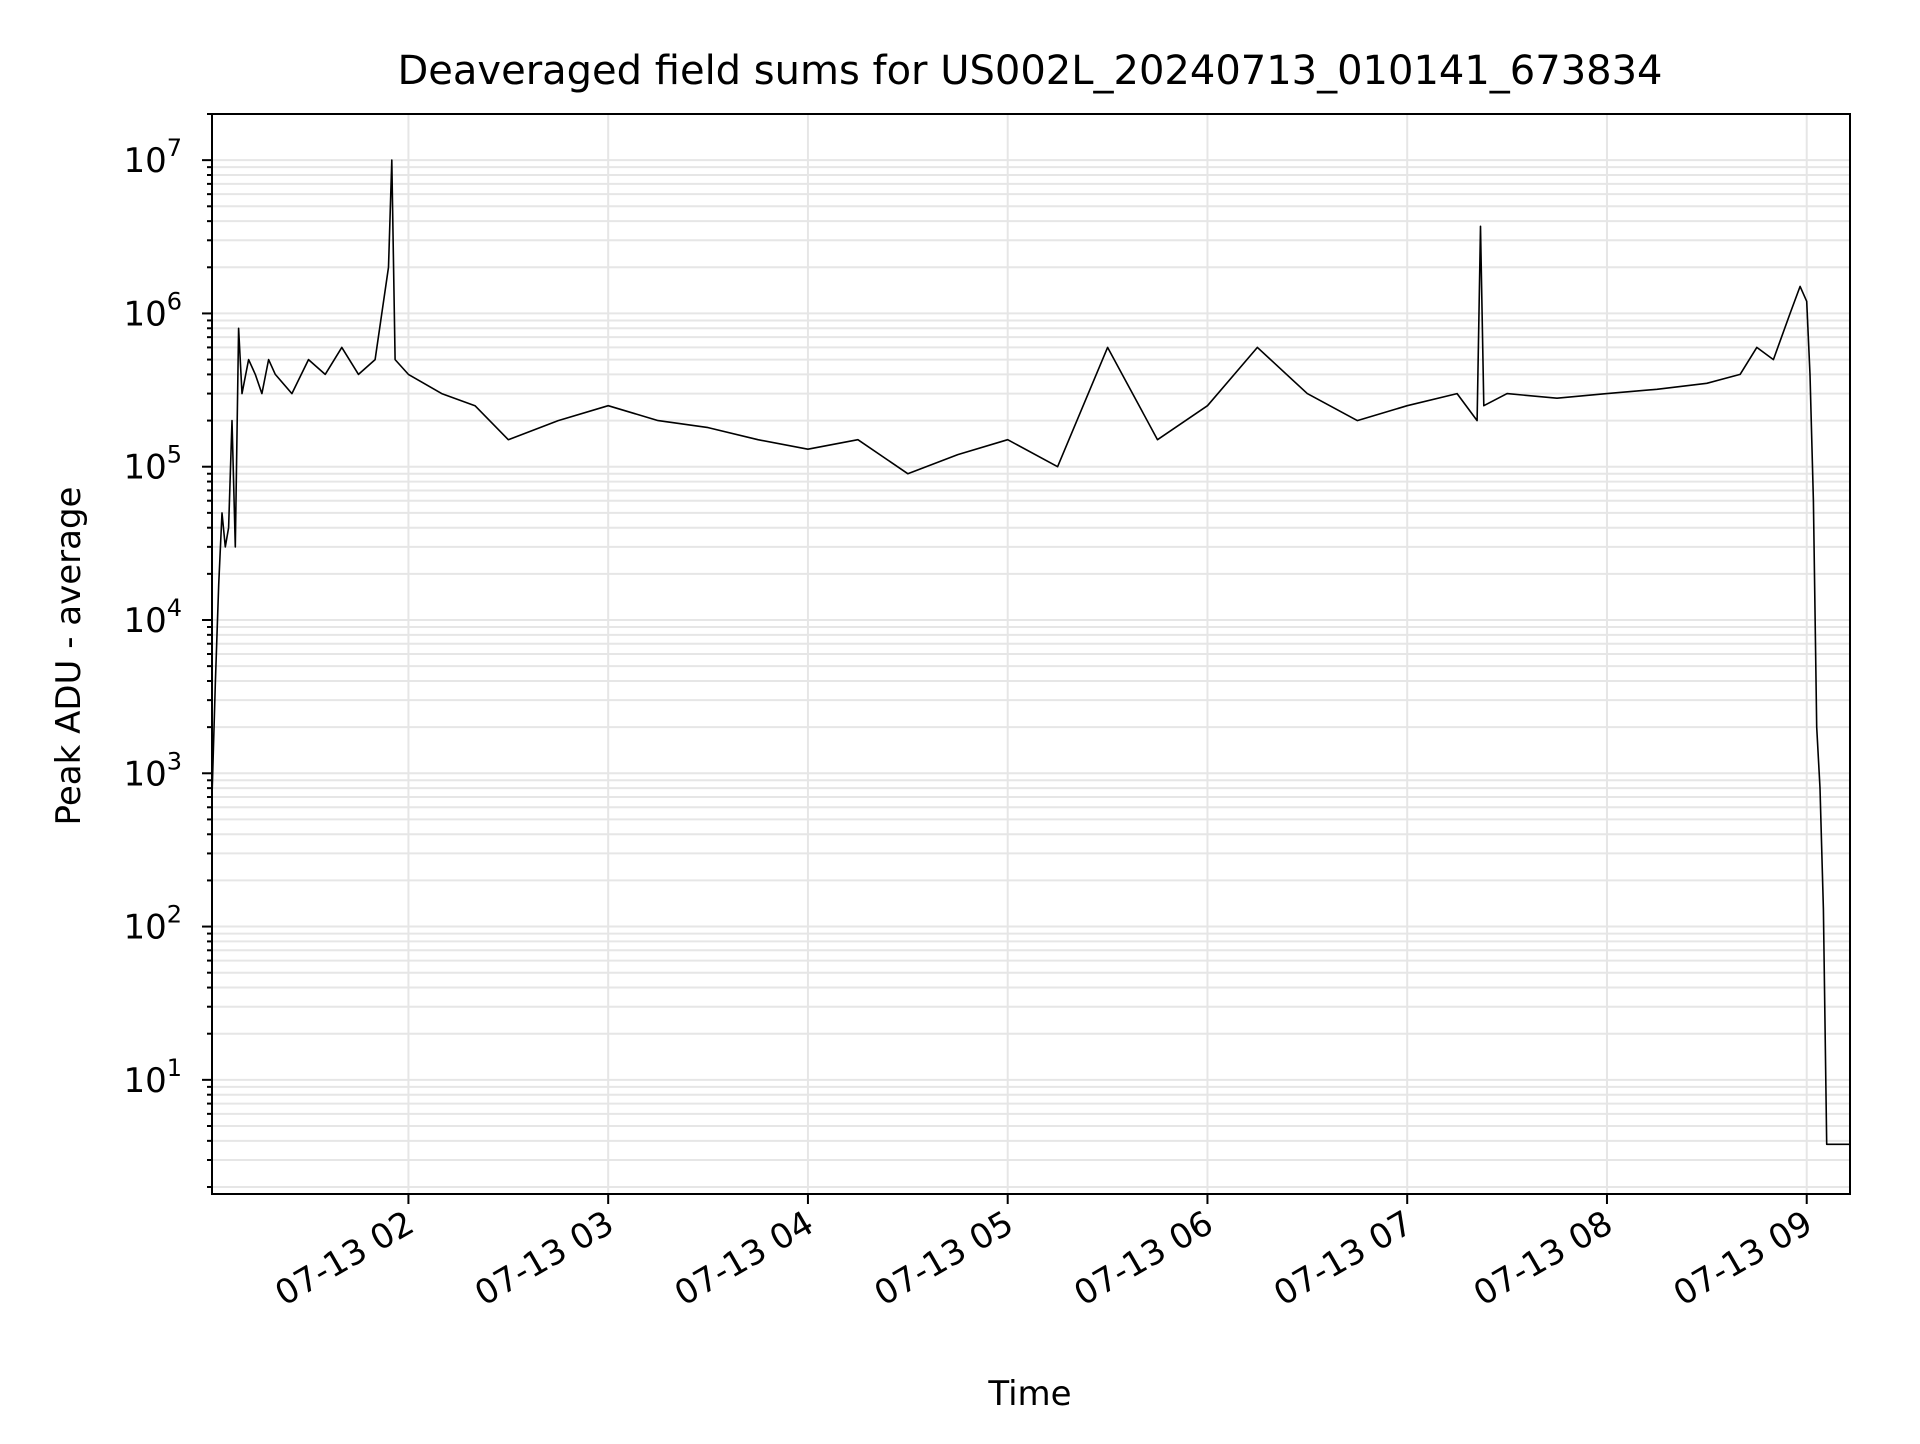  What do you see at coordinates (152, 924) in the screenshot?
I see `y-tick-label: 10²` at bounding box center [152, 924].